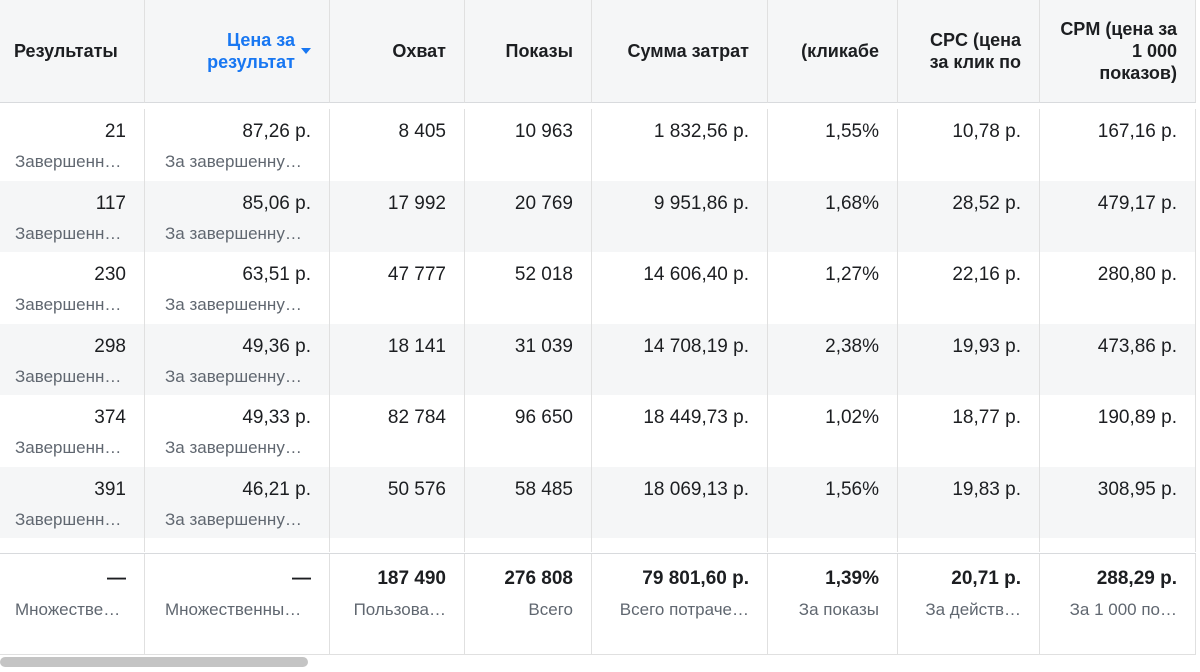 The image size is (1200, 672). I want to click on table-cell: 28,52 р., so click(969, 216).